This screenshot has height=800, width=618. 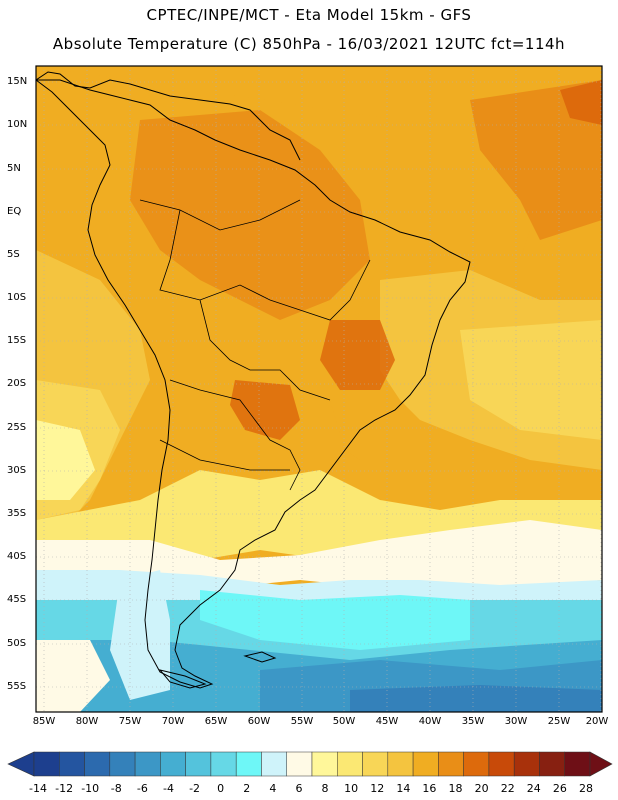 What do you see at coordinates (17, 643) in the screenshot?
I see `lat-tick-label: 50S` at bounding box center [17, 643].